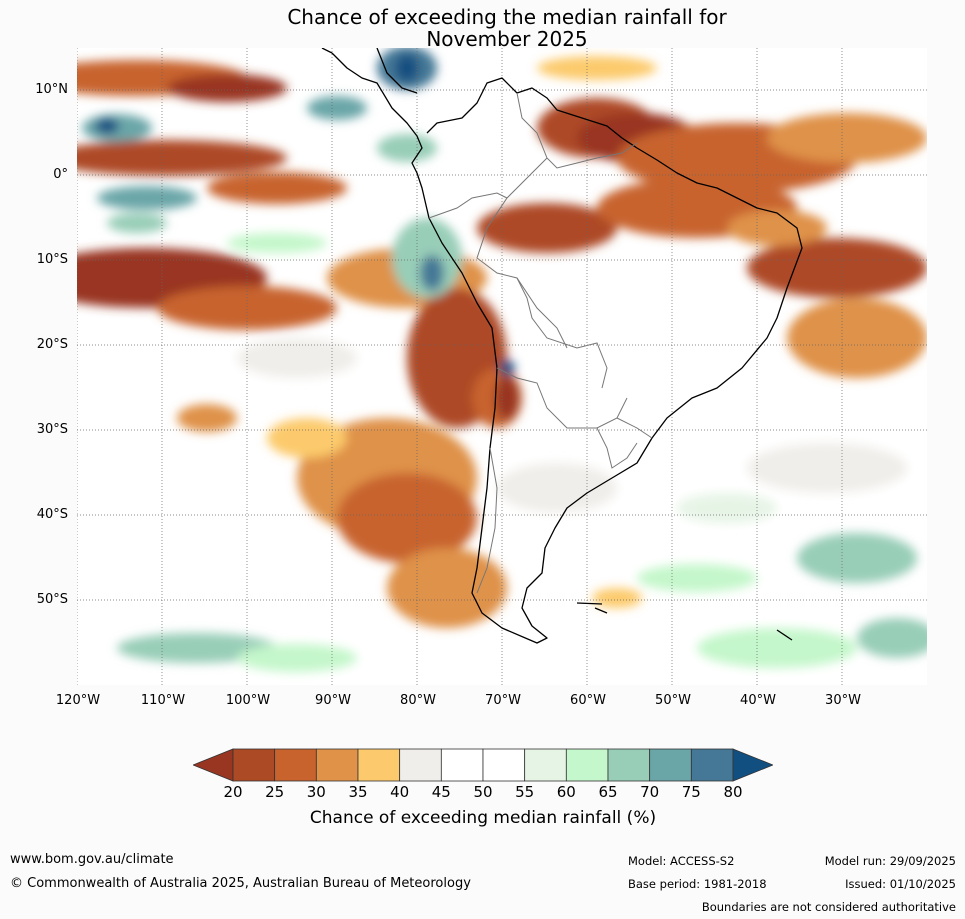 The height and width of the screenshot is (919, 965). Describe the element at coordinates (316, 792) in the screenshot. I see `colorbar-tick-30: 30` at that location.